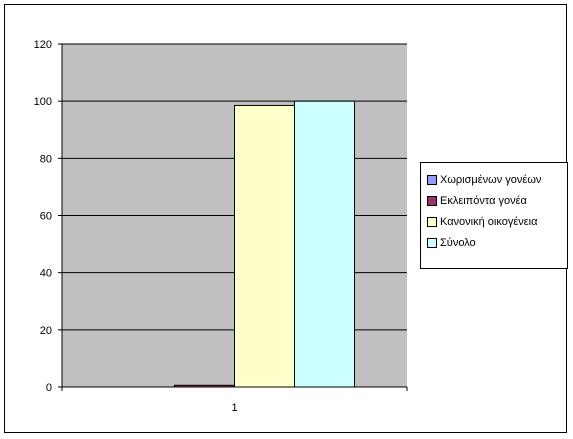 Image resolution: width=573 pixels, height=439 pixels. Describe the element at coordinates (483, 200) in the screenshot. I see `legend-label: Εκλειπόντα γονέα` at that location.